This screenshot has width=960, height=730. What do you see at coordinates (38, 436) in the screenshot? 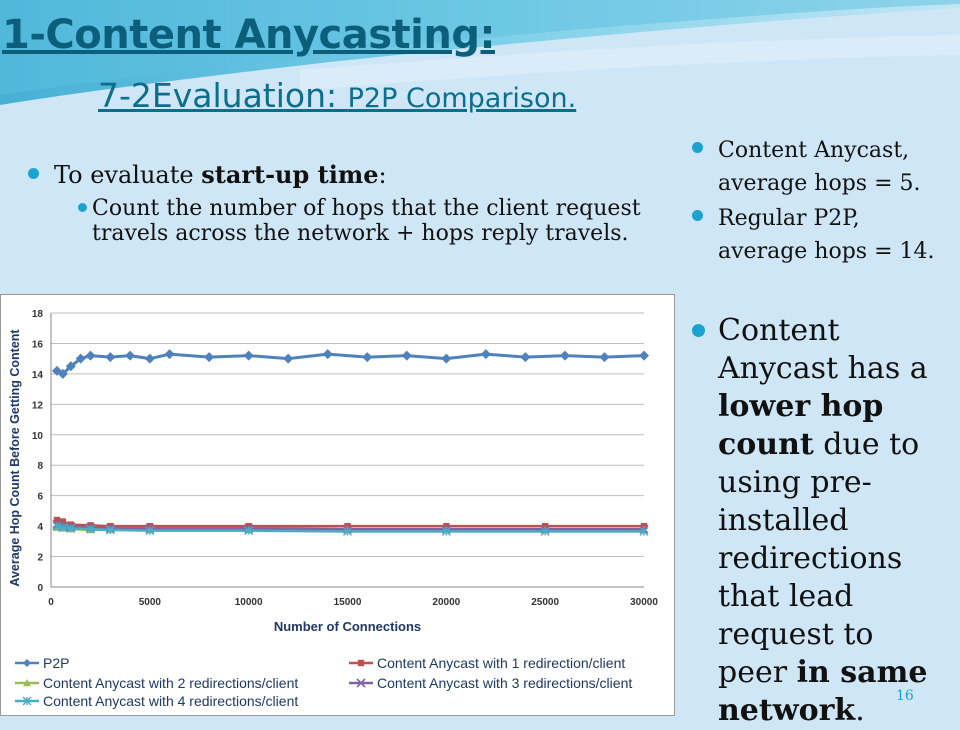
I see `y-tick-label: 10` at bounding box center [38, 436].